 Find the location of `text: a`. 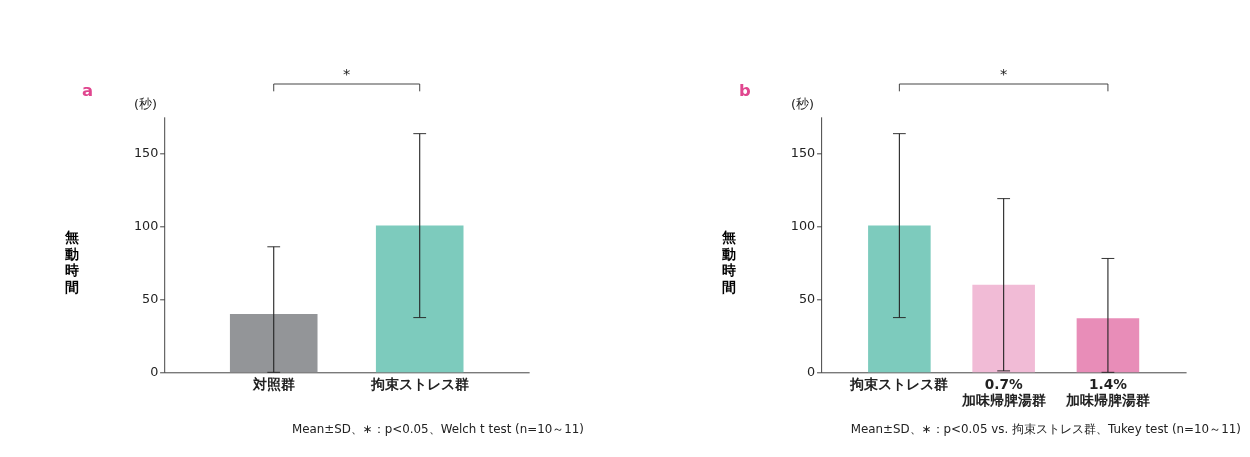

text: a is located at coordinates (88, 90).